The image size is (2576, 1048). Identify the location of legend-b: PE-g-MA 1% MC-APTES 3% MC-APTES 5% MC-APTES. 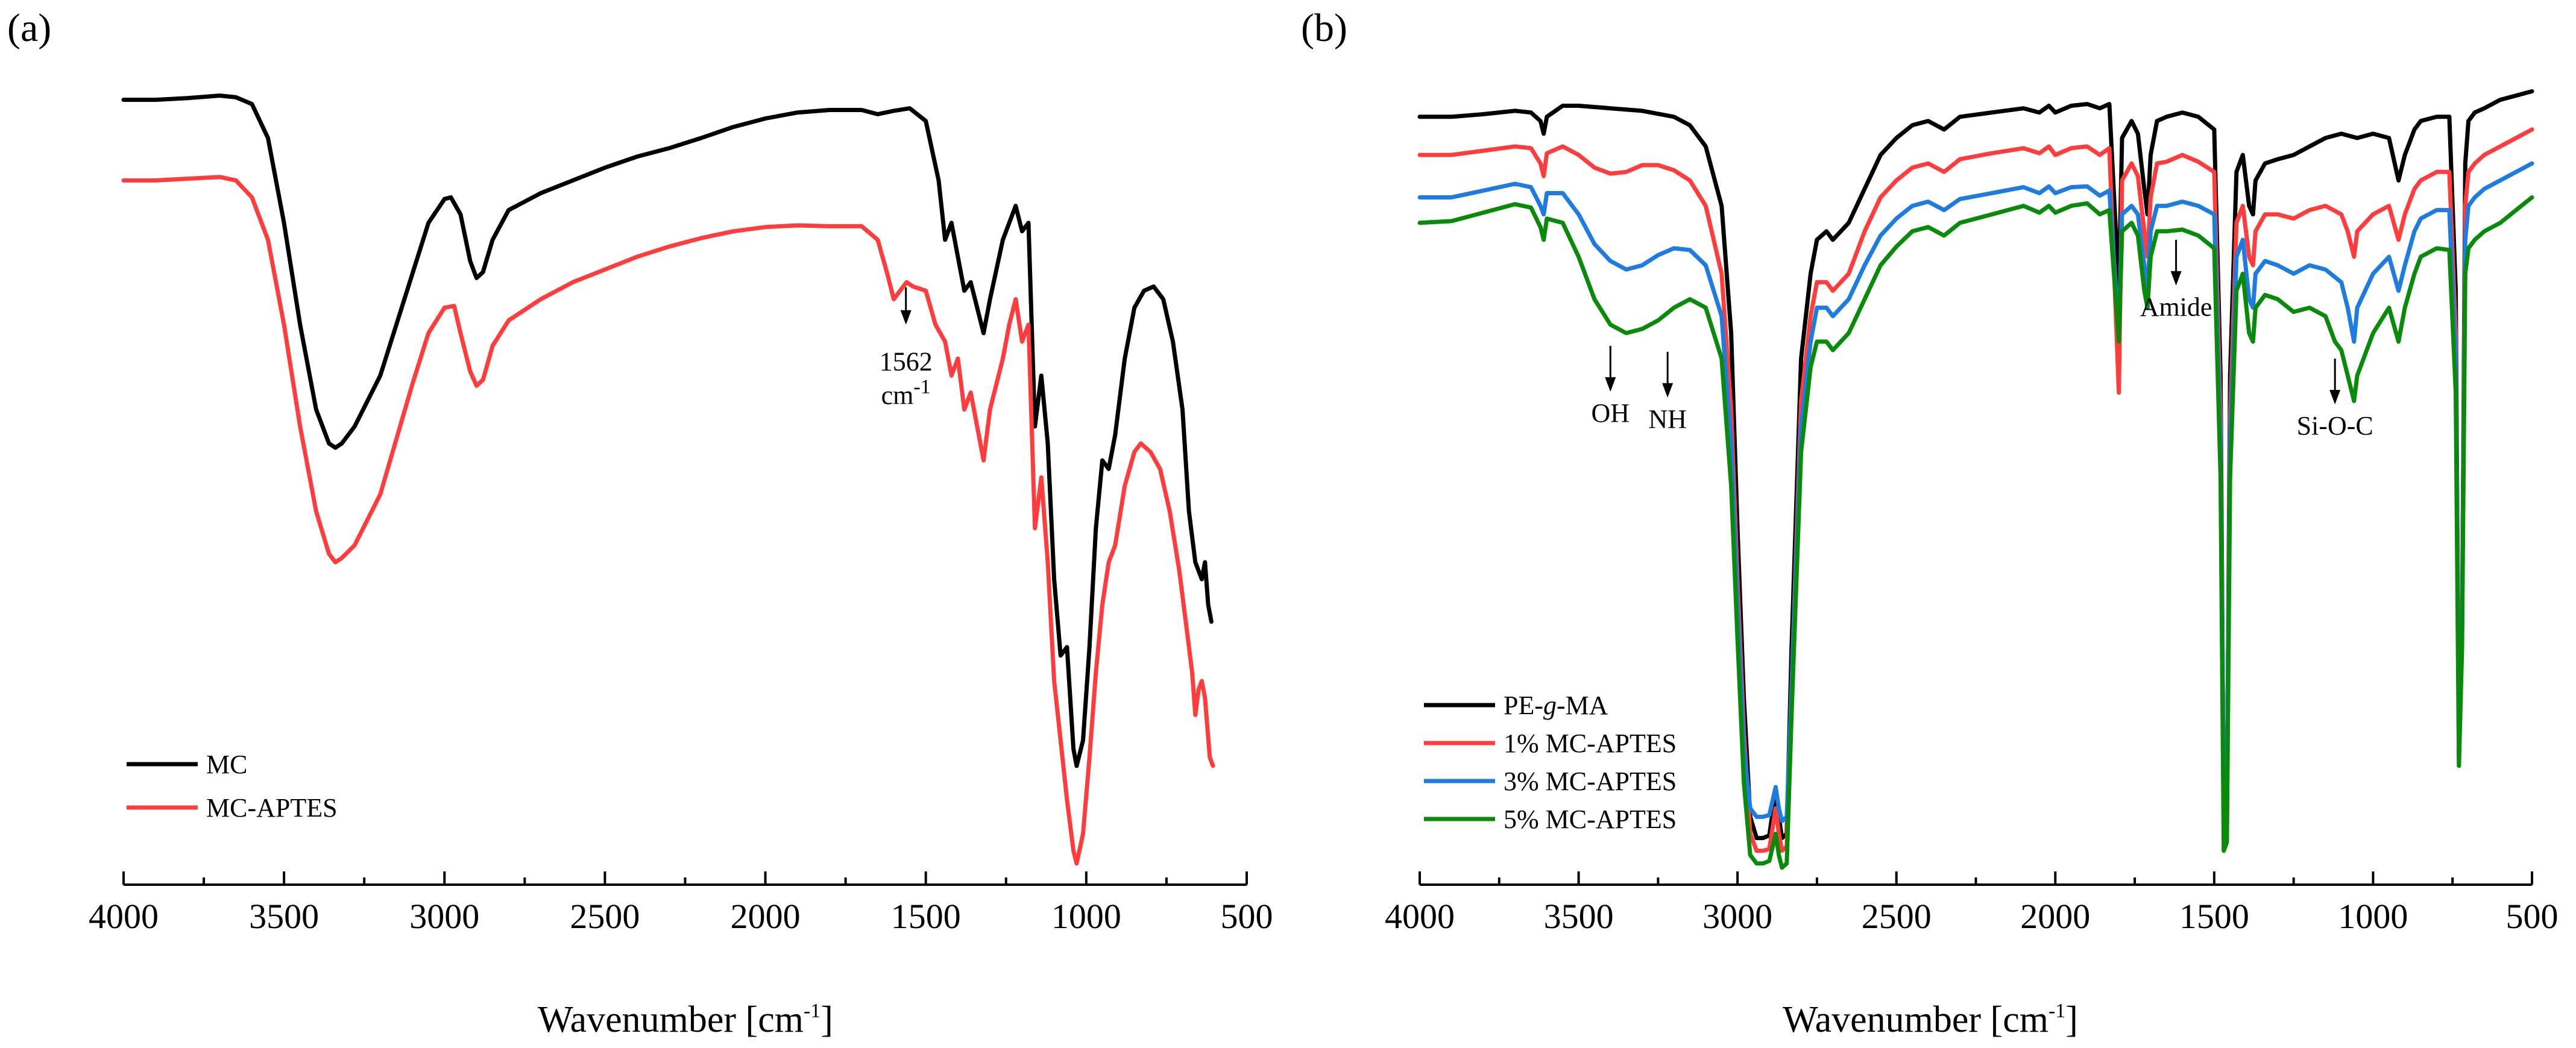
(1550, 763).